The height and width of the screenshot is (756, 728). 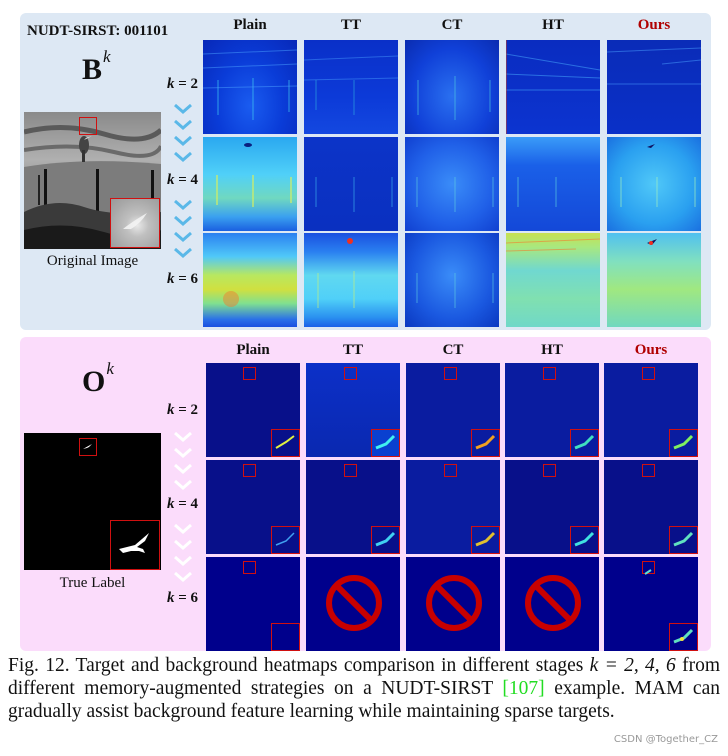 I want to click on bg-heatmap-ct-k2, so click(x=452, y=87).